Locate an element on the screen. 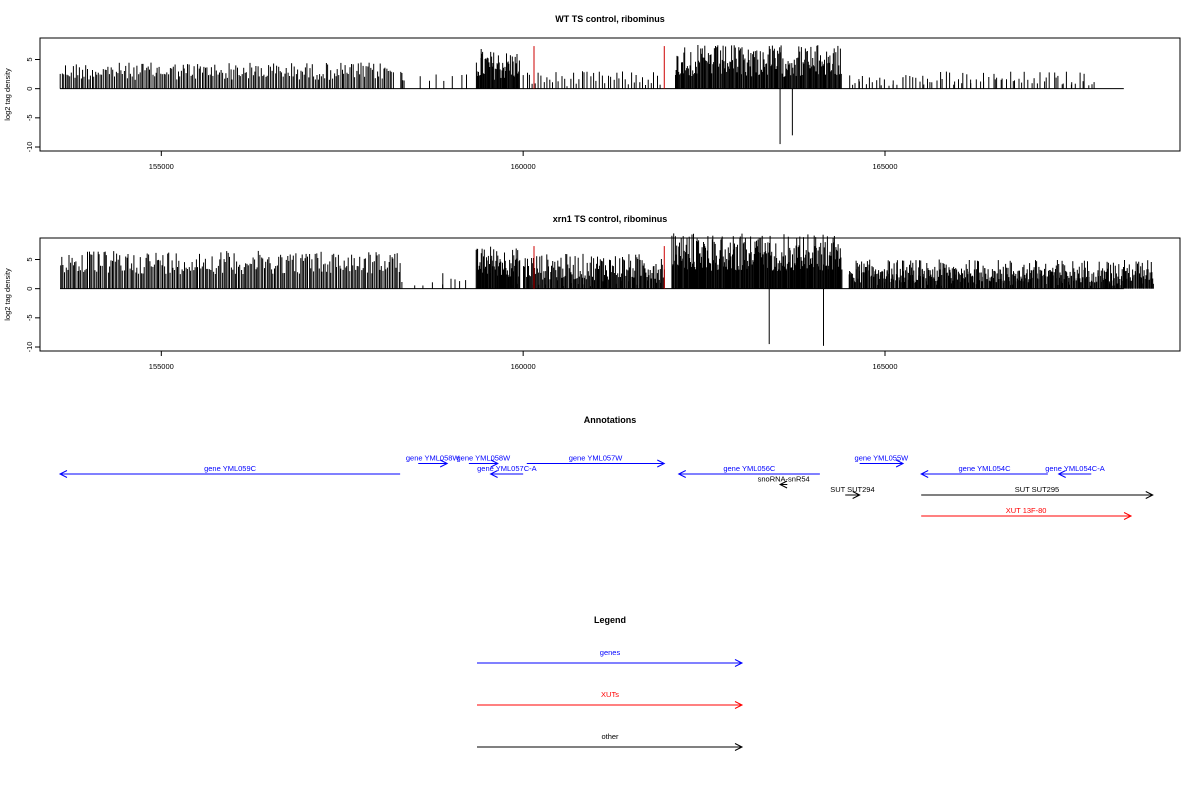 This screenshot has height=800, width=1200. annotation-label: gene YML056C is located at coordinates (749, 468).